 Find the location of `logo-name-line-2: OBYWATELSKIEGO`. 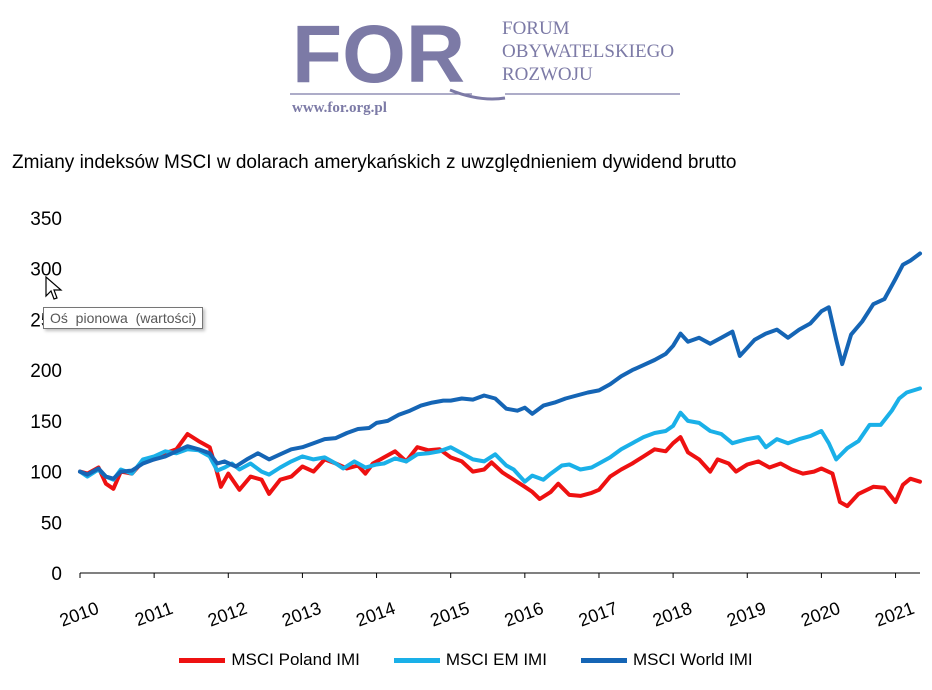

logo-name-line-2: OBYWATELSKIEGO is located at coordinates (588, 51).